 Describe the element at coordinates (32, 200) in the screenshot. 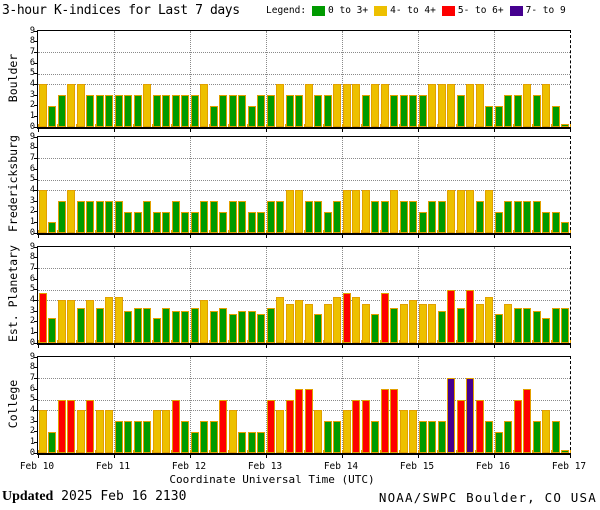

I see `y-tick-label: 3` at that location.